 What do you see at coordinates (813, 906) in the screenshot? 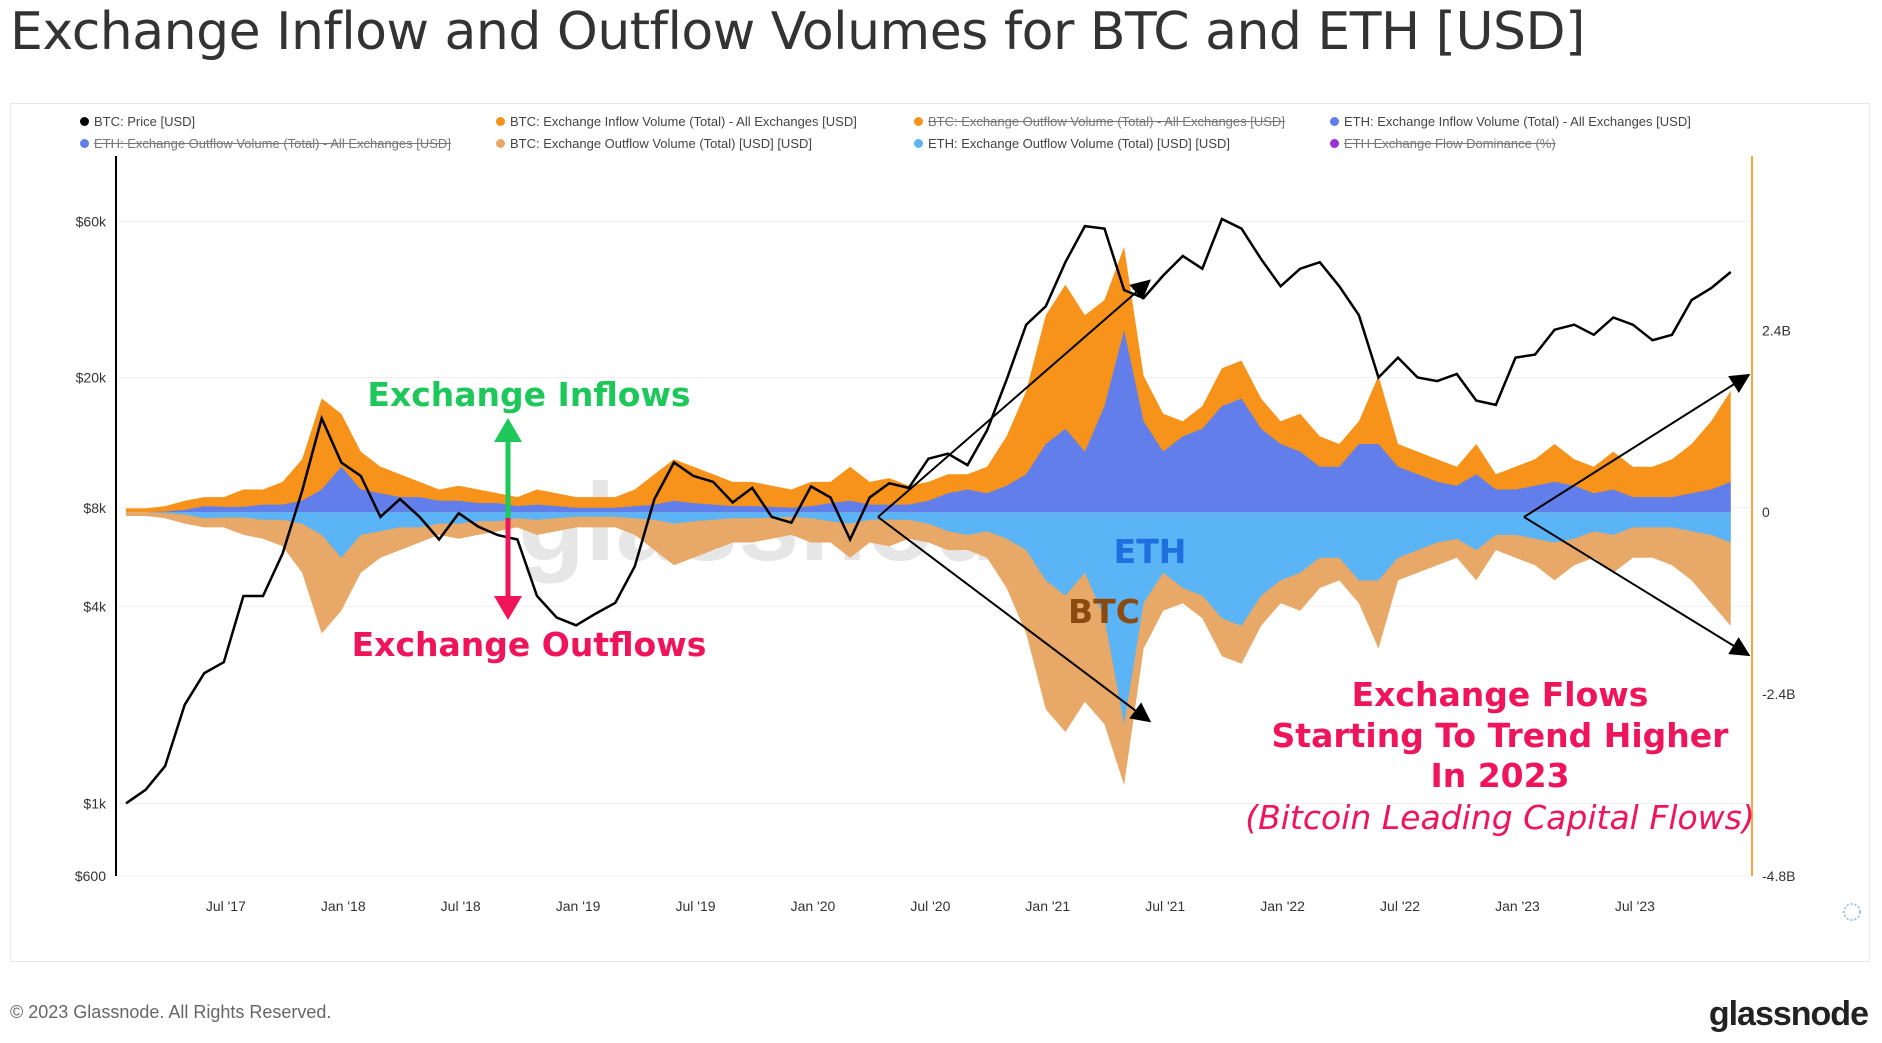
I see `x-tick-label: Jan '20` at bounding box center [813, 906].